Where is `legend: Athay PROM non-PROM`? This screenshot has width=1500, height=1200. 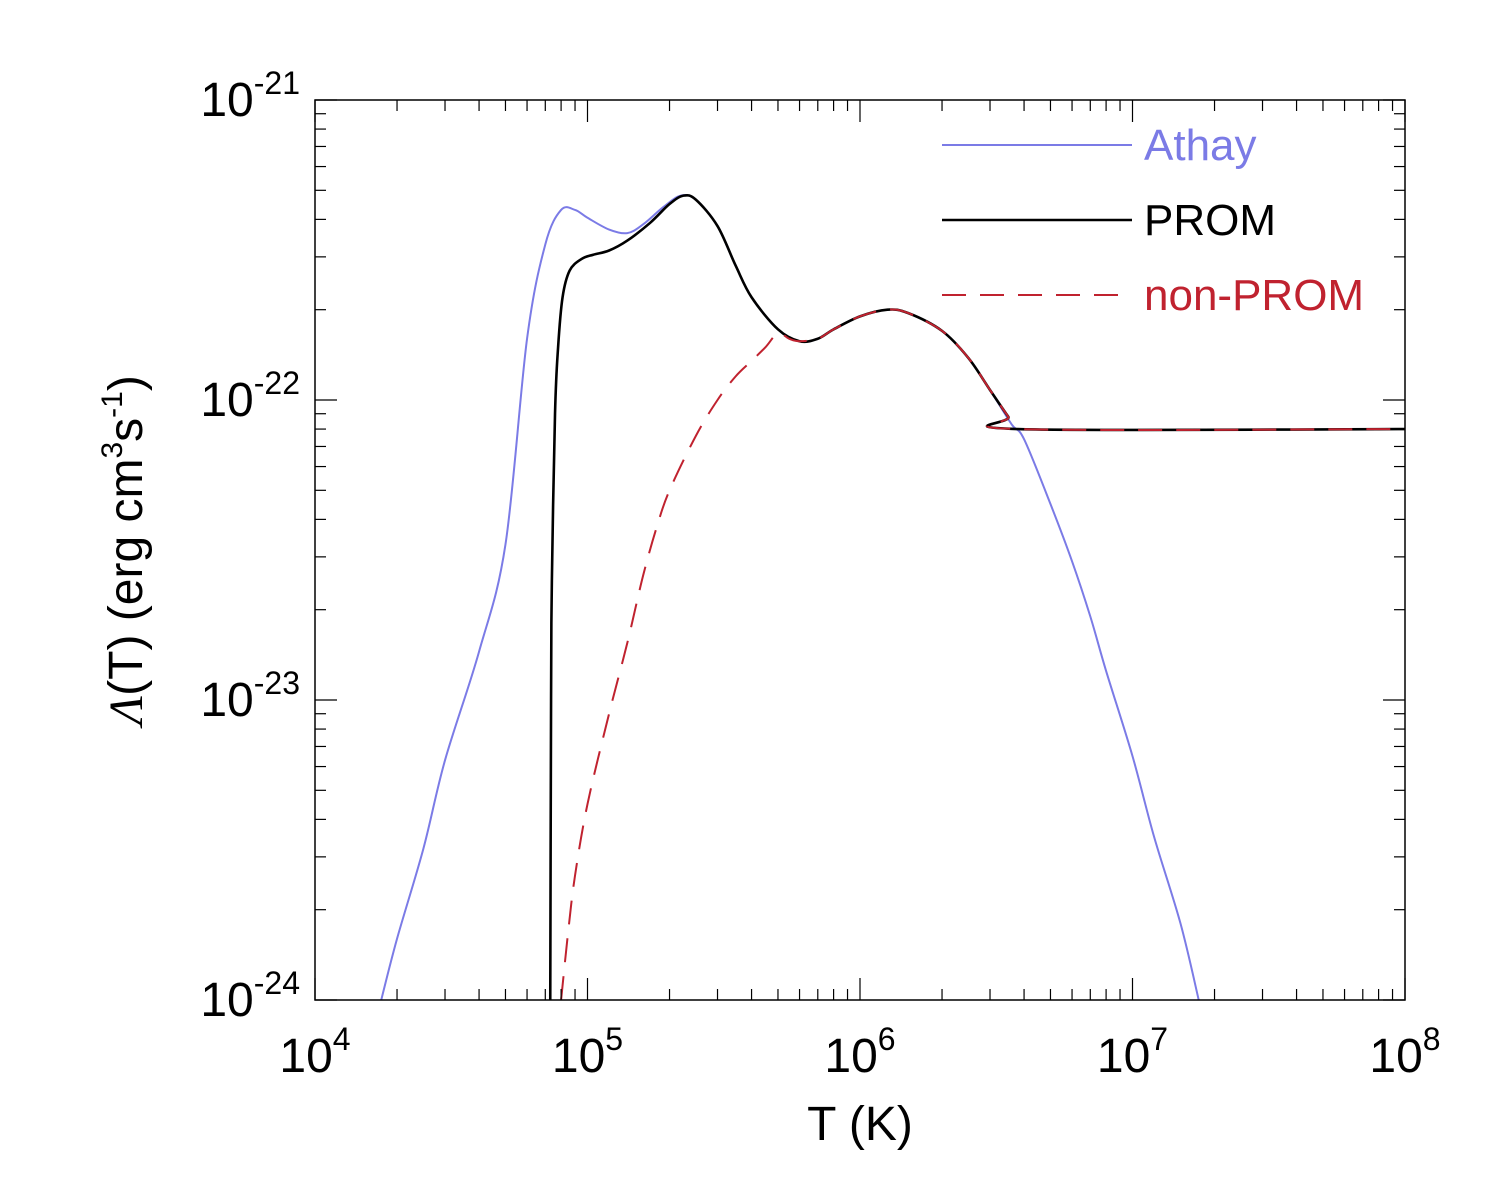
legend: Athay PROM non-PROM is located at coordinates (1153, 220).